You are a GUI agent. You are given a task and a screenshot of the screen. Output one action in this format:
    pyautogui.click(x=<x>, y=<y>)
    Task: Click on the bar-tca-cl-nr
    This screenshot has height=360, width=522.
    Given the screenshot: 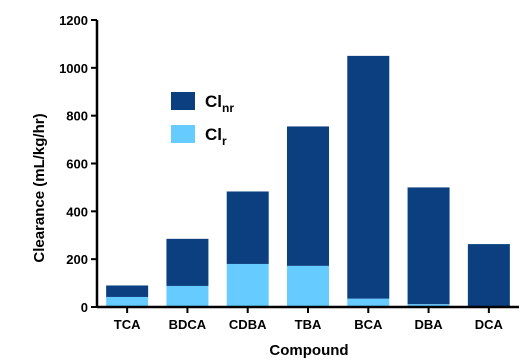 What is the action you would take?
    pyautogui.click(x=127, y=291)
    